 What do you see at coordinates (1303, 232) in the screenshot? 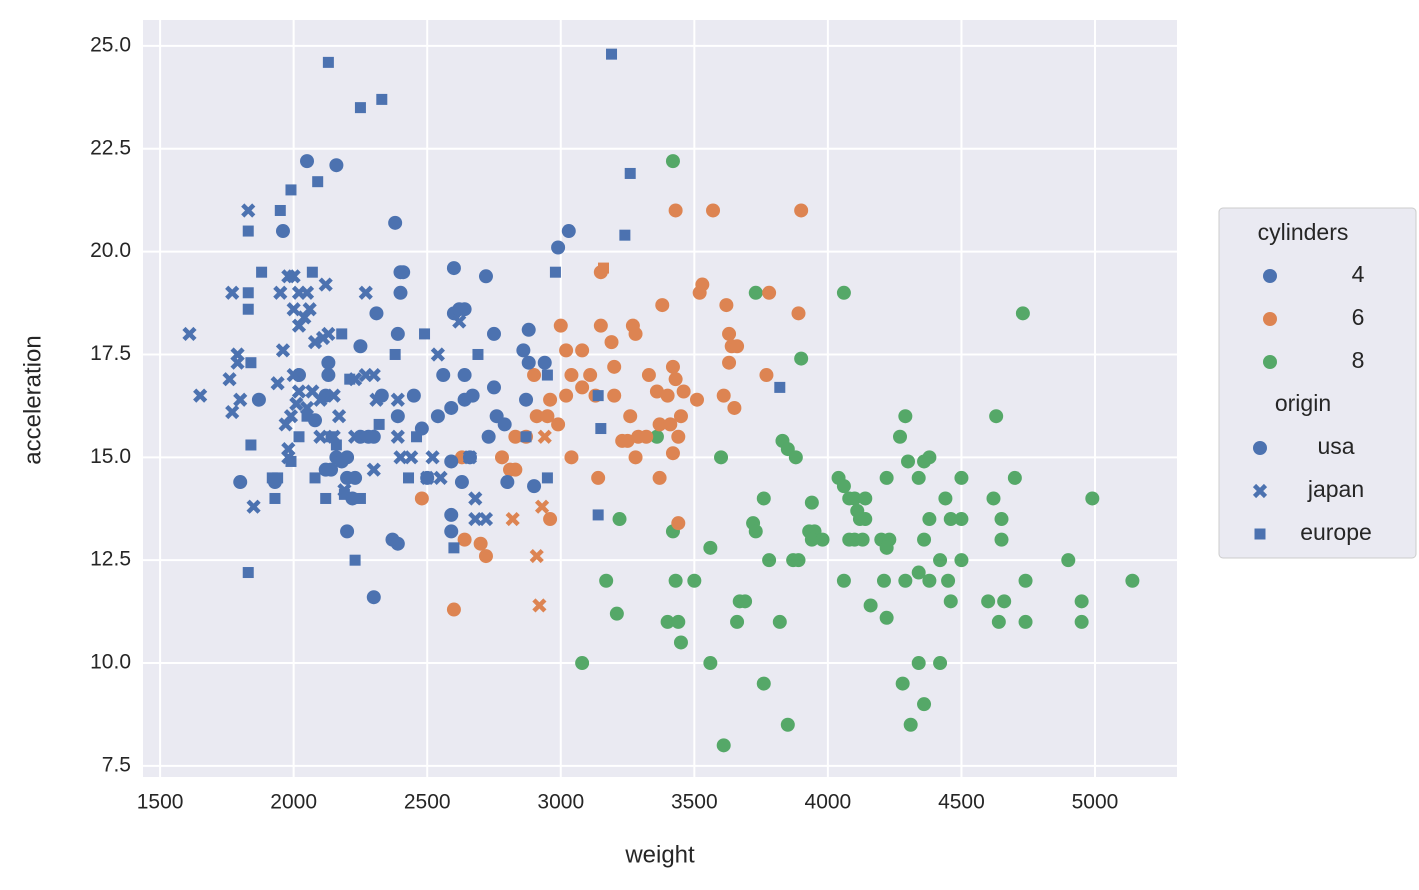
I see `legend-title: cylinders` at bounding box center [1303, 232].